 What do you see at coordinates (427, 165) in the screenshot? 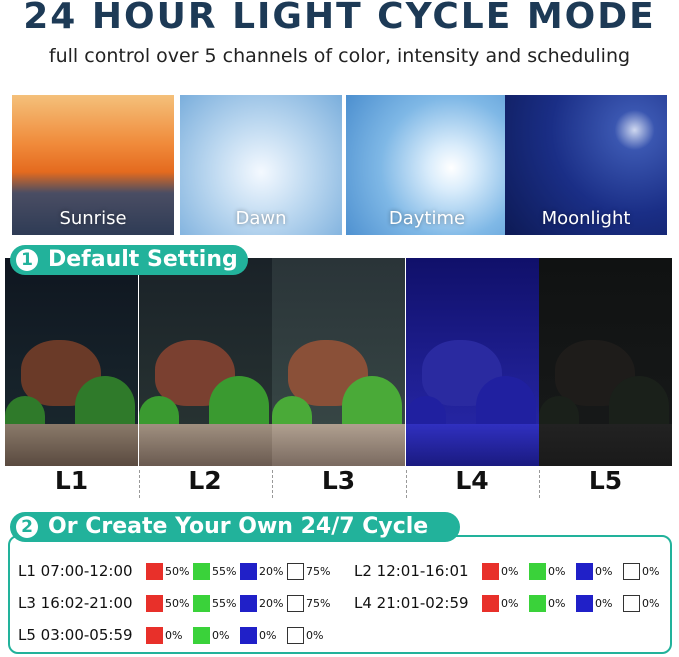
I see `scene: Daytime` at bounding box center [427, 165].